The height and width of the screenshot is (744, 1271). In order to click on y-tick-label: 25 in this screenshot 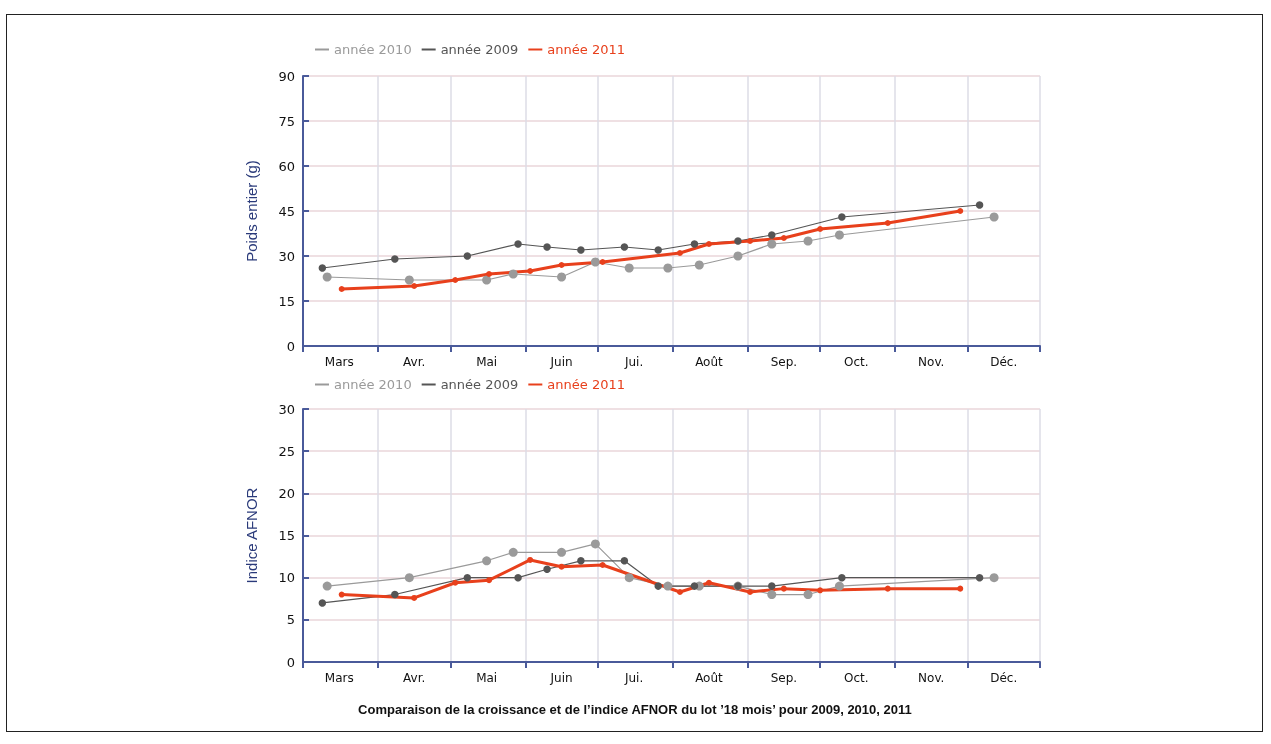, I will do `click(286, 451)`.